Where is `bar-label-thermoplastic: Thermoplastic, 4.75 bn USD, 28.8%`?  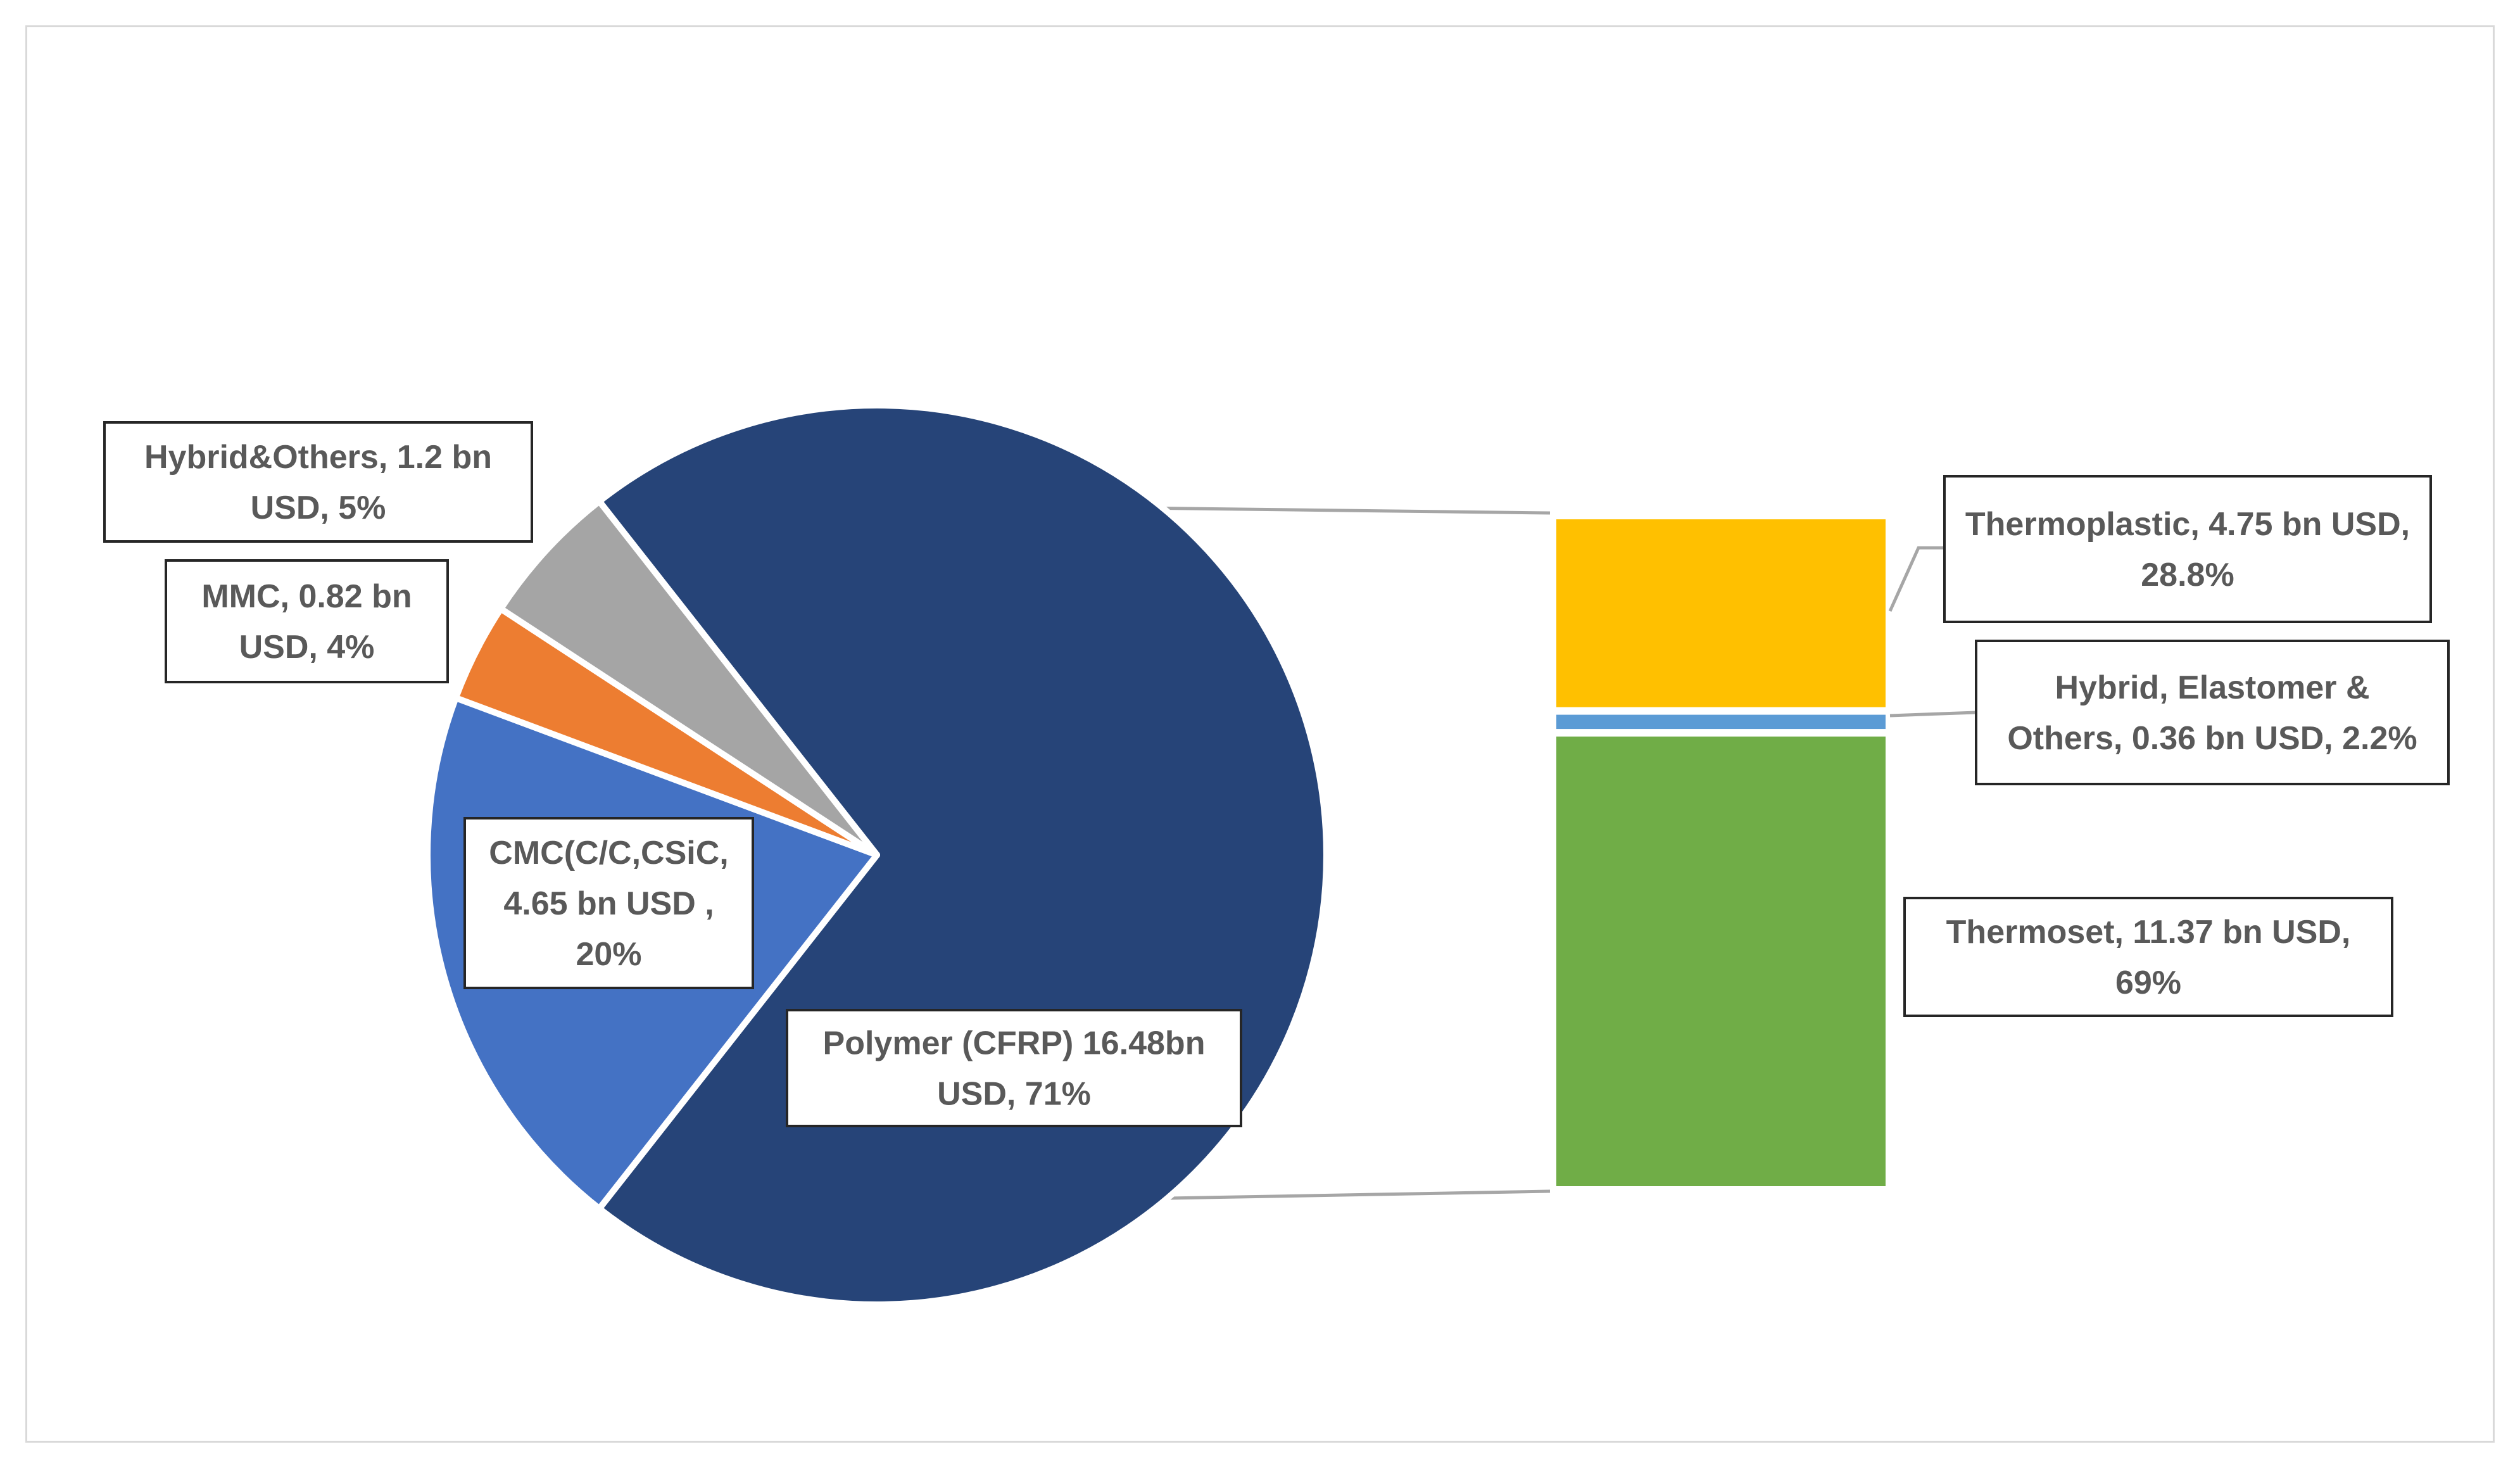
bar-label-thermoplastic: Thermoplastic, 4.75 bn USD, 28.8% is located at coordinates (2160, 549).